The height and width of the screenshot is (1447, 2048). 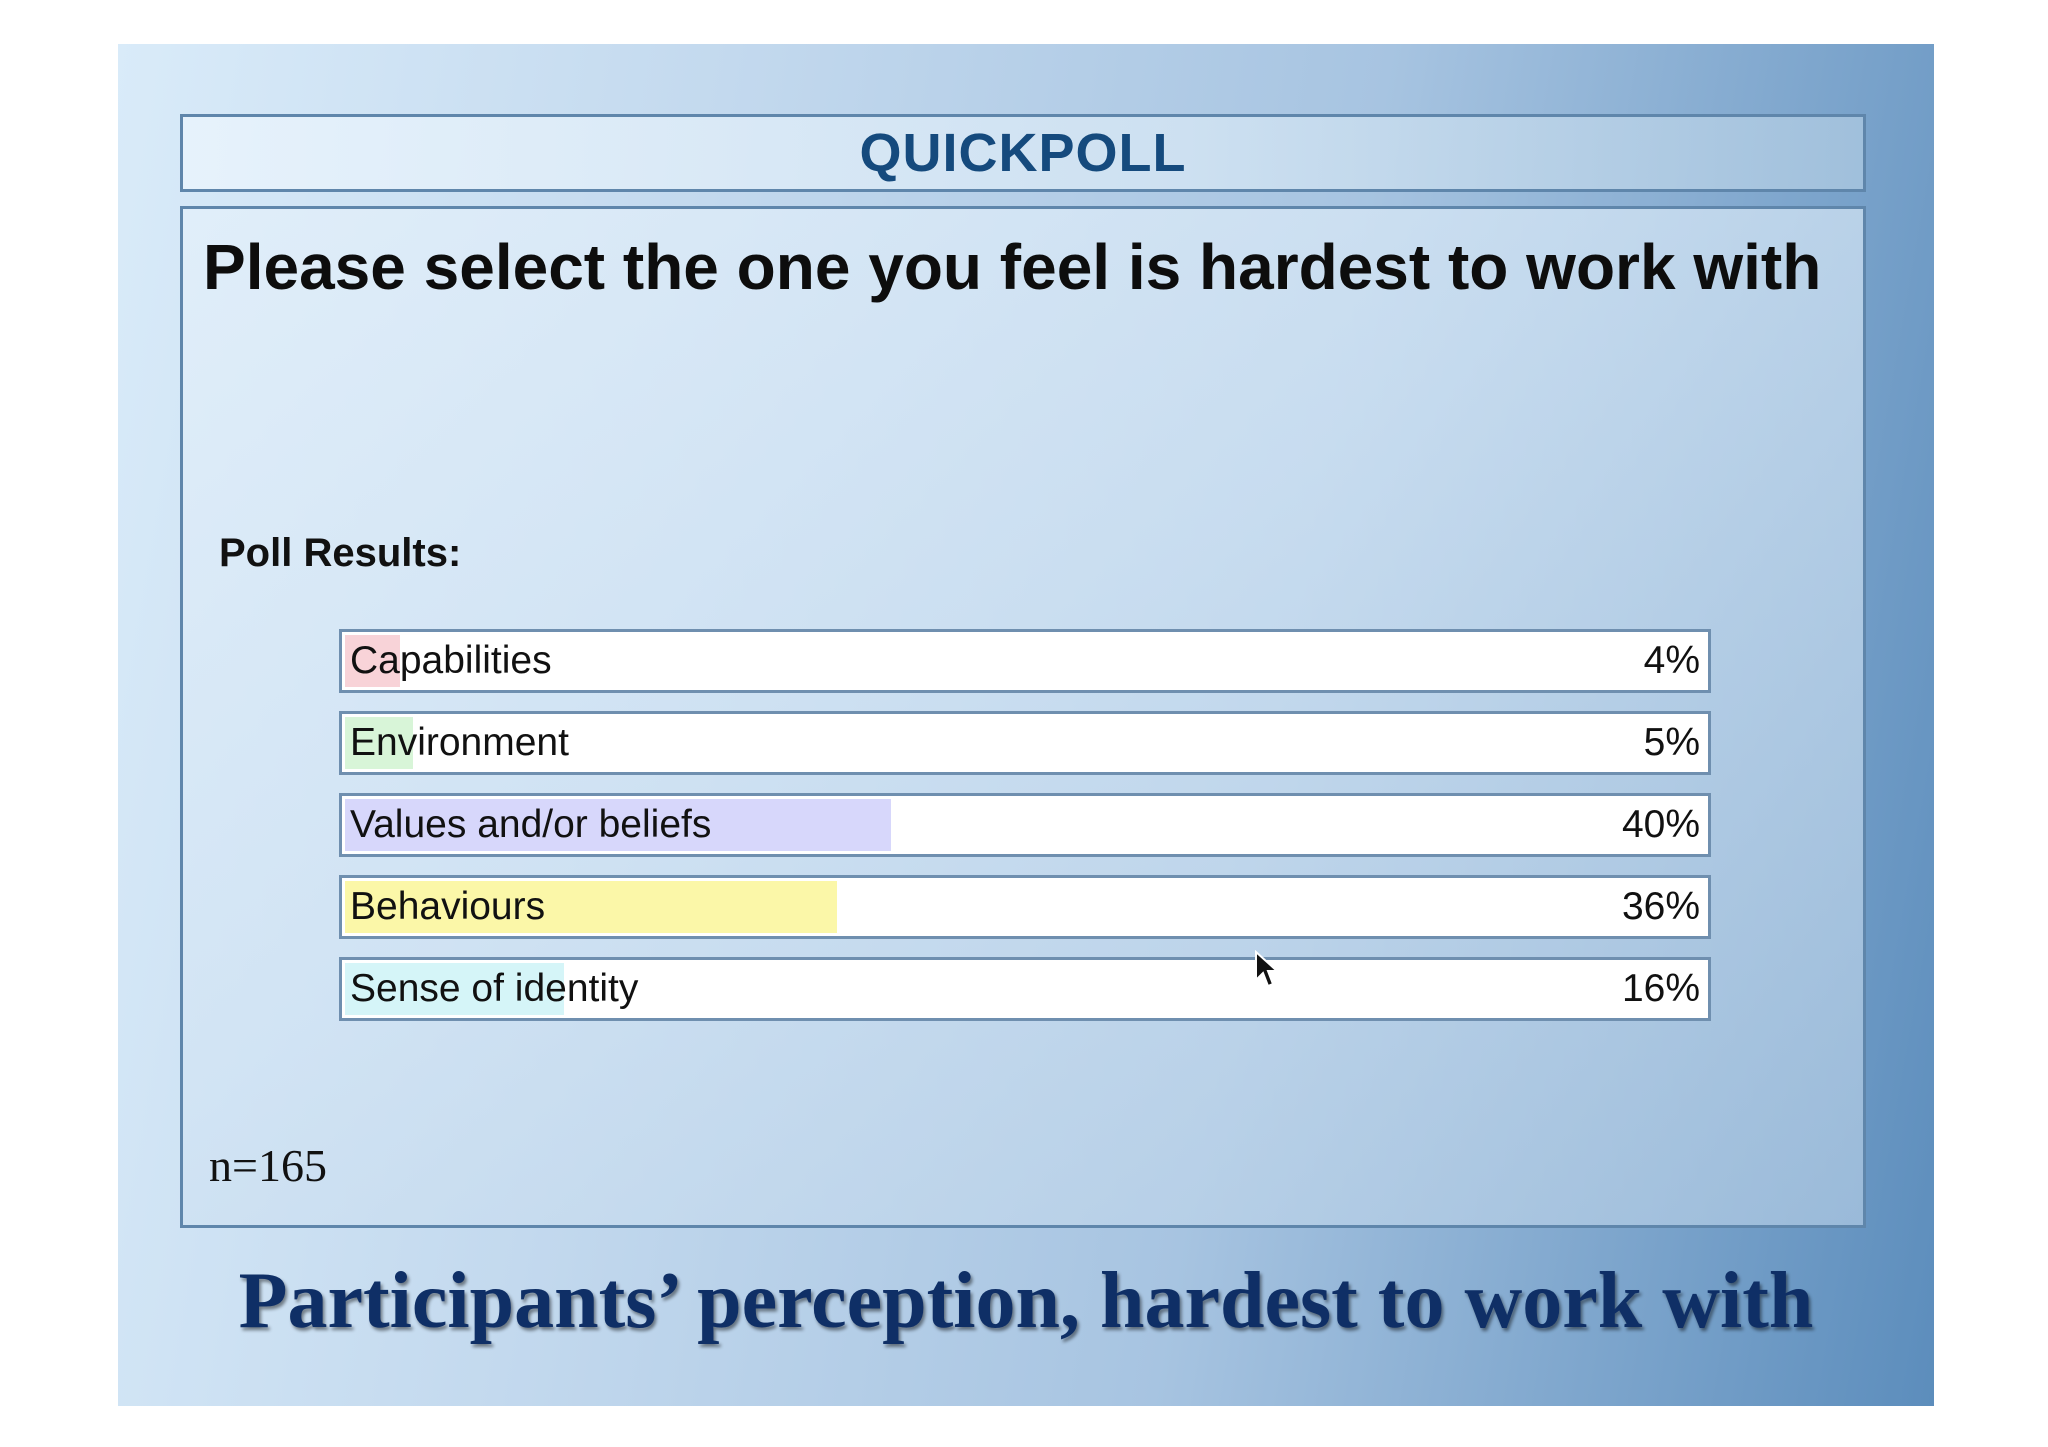 I want to click on poll-option-sense-of-identity: Sense of identity 16%, so click(x=1025, y=989).